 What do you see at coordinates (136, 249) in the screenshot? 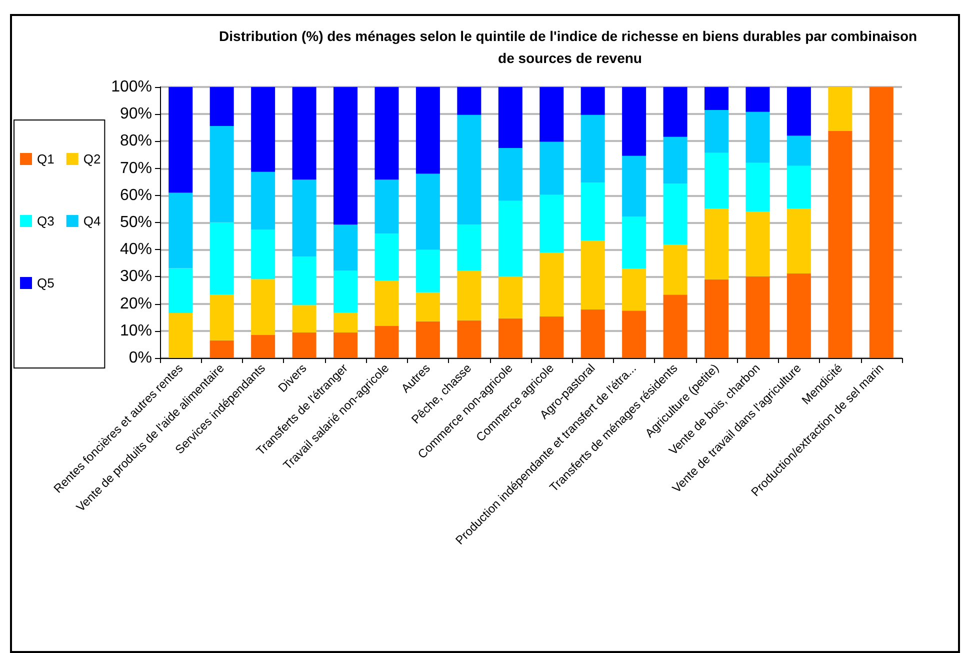
I see `y-tick-label: 40%` at bounding box center [136, 249].